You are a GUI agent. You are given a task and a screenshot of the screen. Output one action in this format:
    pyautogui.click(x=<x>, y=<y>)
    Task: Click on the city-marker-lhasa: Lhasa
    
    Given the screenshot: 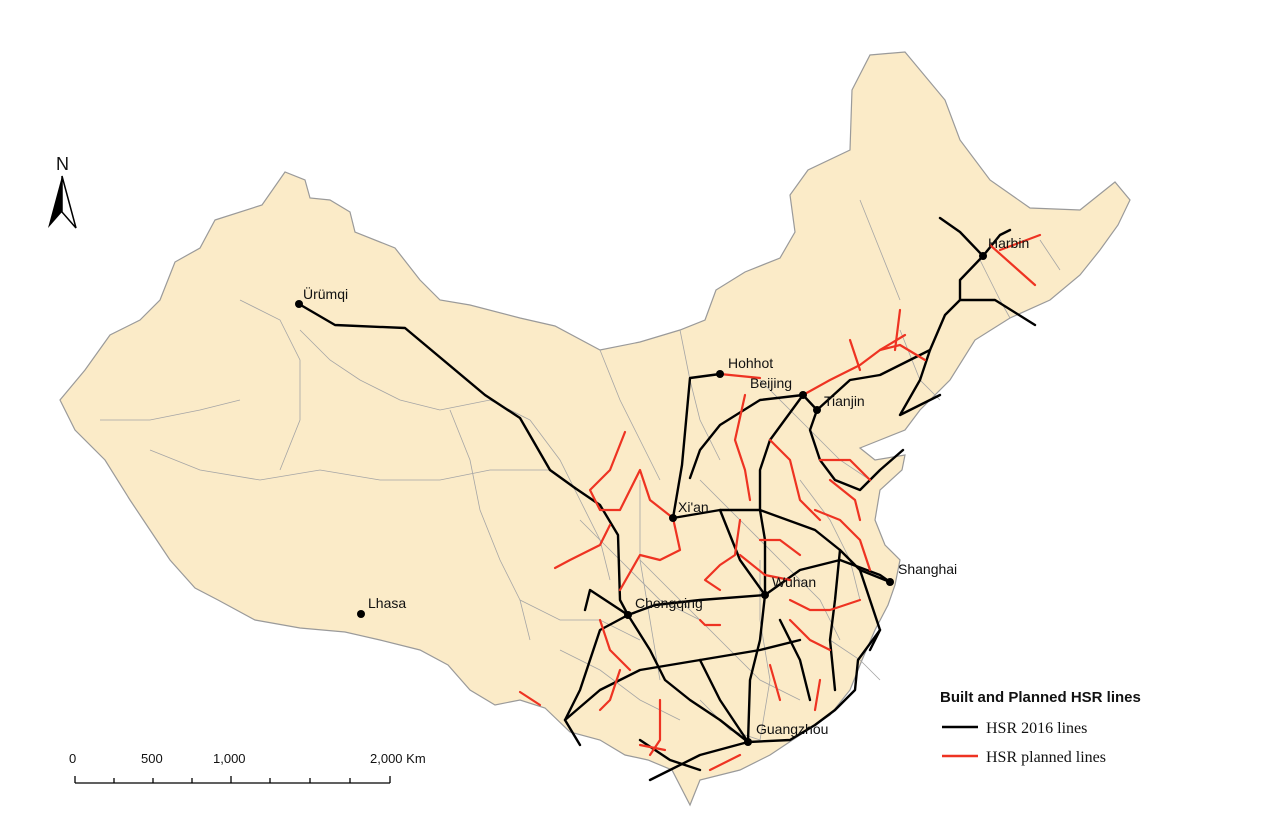 What is the action you would take?
    pyautogui.click(x=381, y=606)
    